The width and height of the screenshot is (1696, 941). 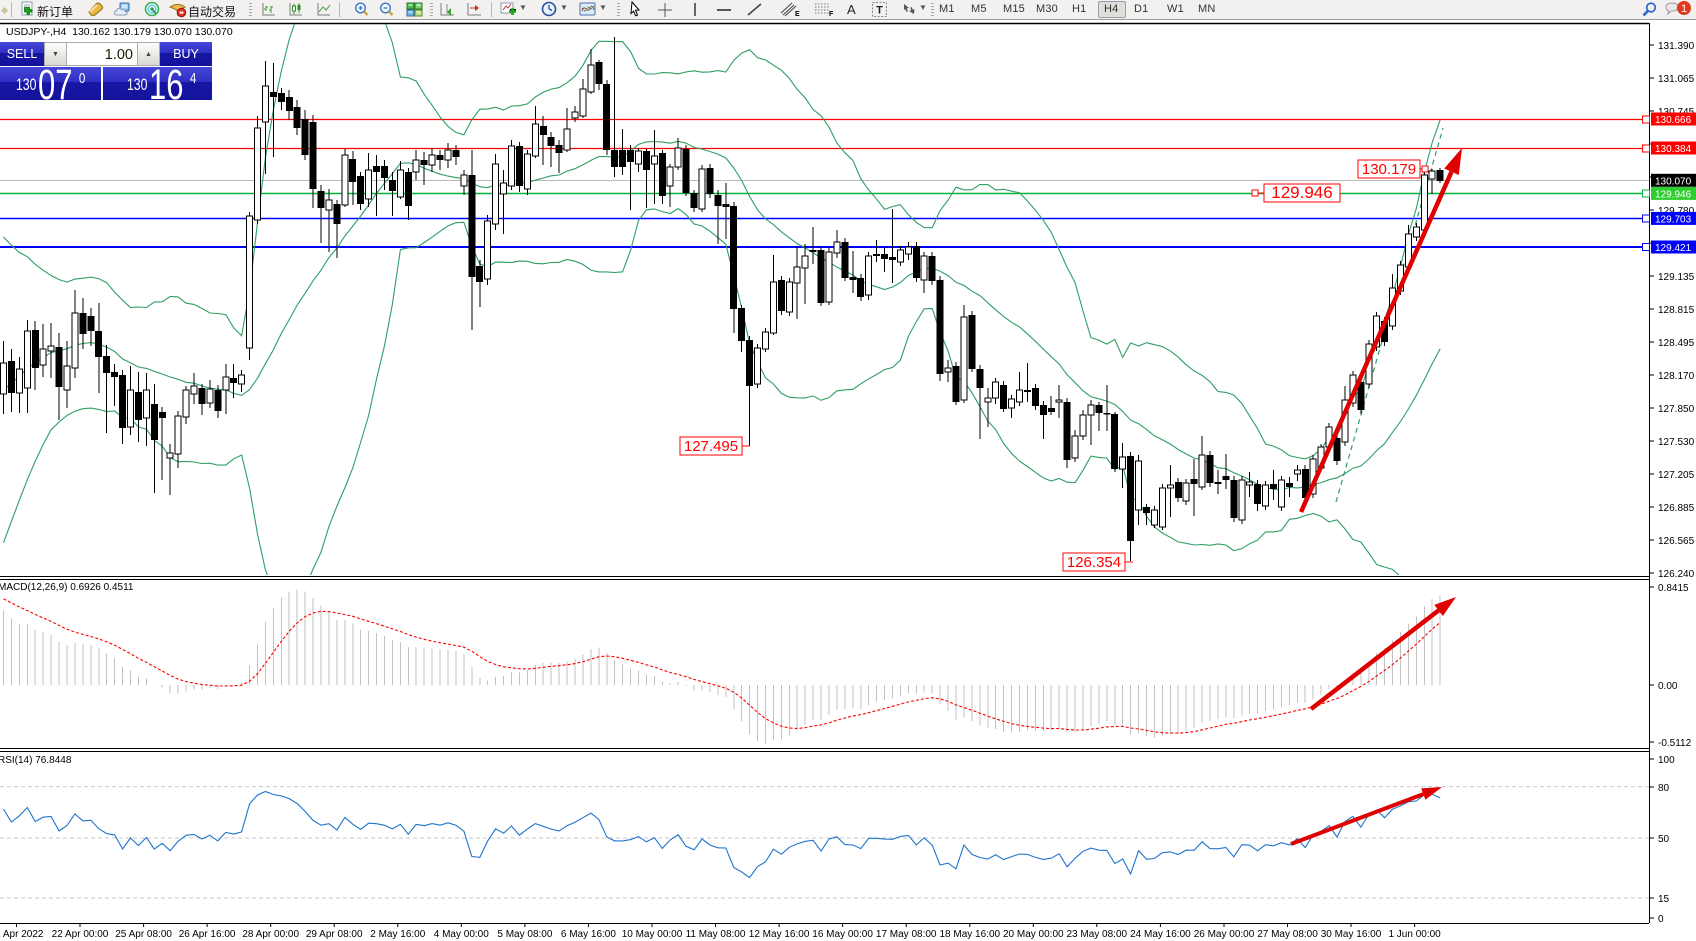 I want to click on svg-text: 50, so click(x=1664, y=839).